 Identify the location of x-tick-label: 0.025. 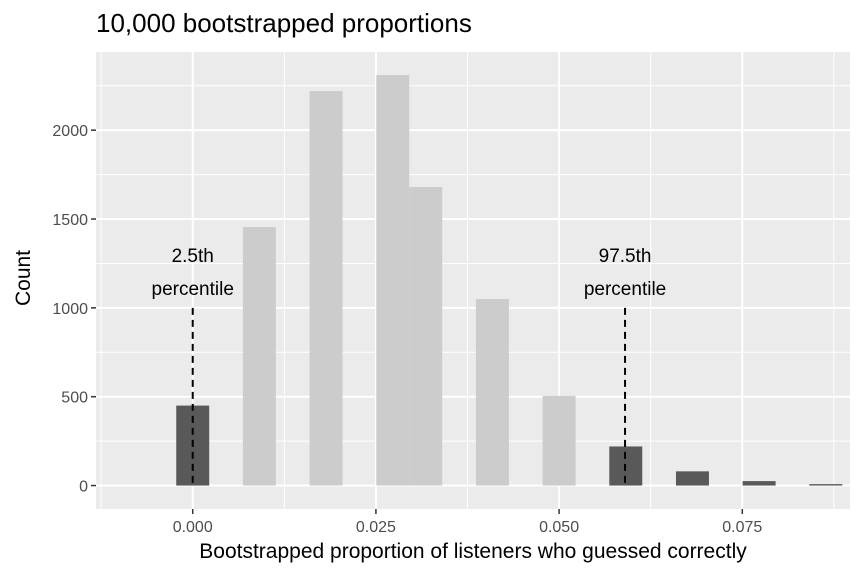
(376, 527).